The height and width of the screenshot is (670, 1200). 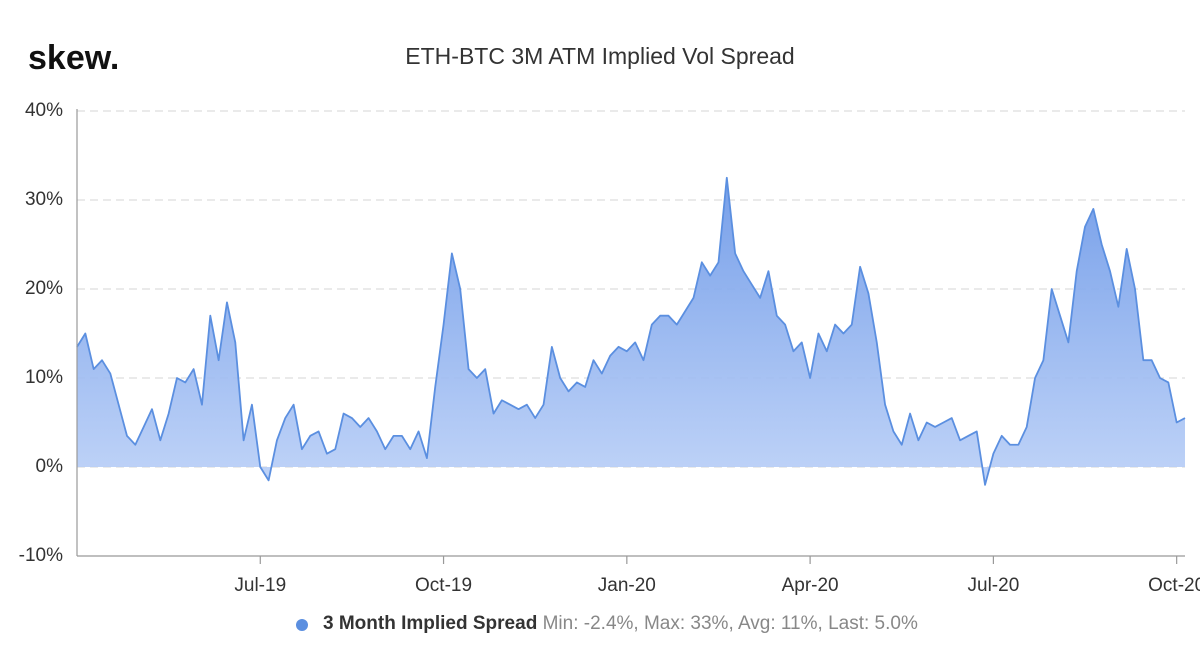 What do you see at coordinates (260, 585) in the screenshot?
I see `x-tick-label: Jul-19` at bounding box center [260, 585].